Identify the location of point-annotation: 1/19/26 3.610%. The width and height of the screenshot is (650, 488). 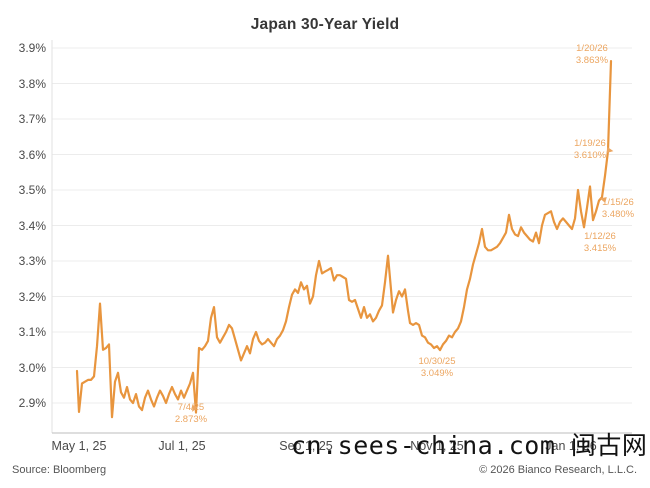
(590, 149).